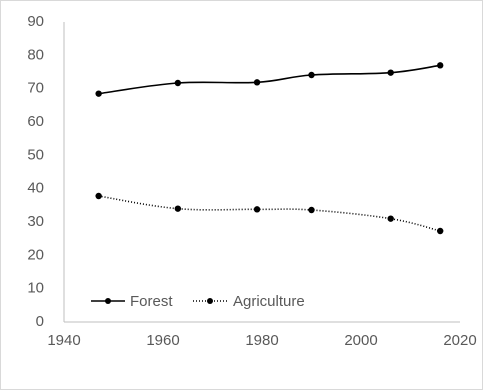  Describe the element at coordinates (390, 218) in the screenshot. I see `data-point-agriculture-2006` at that location.